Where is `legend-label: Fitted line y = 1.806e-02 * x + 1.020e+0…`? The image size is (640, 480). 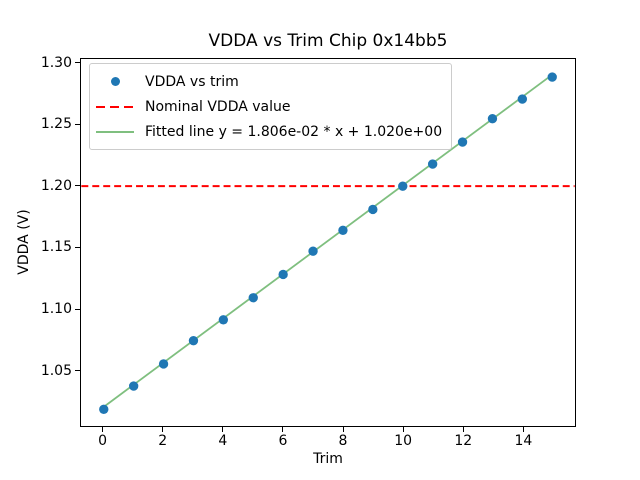
legend-label: Fitted line y = 1.806e-02 * x + 1.020e+0… is located at coordinates (294, 131).